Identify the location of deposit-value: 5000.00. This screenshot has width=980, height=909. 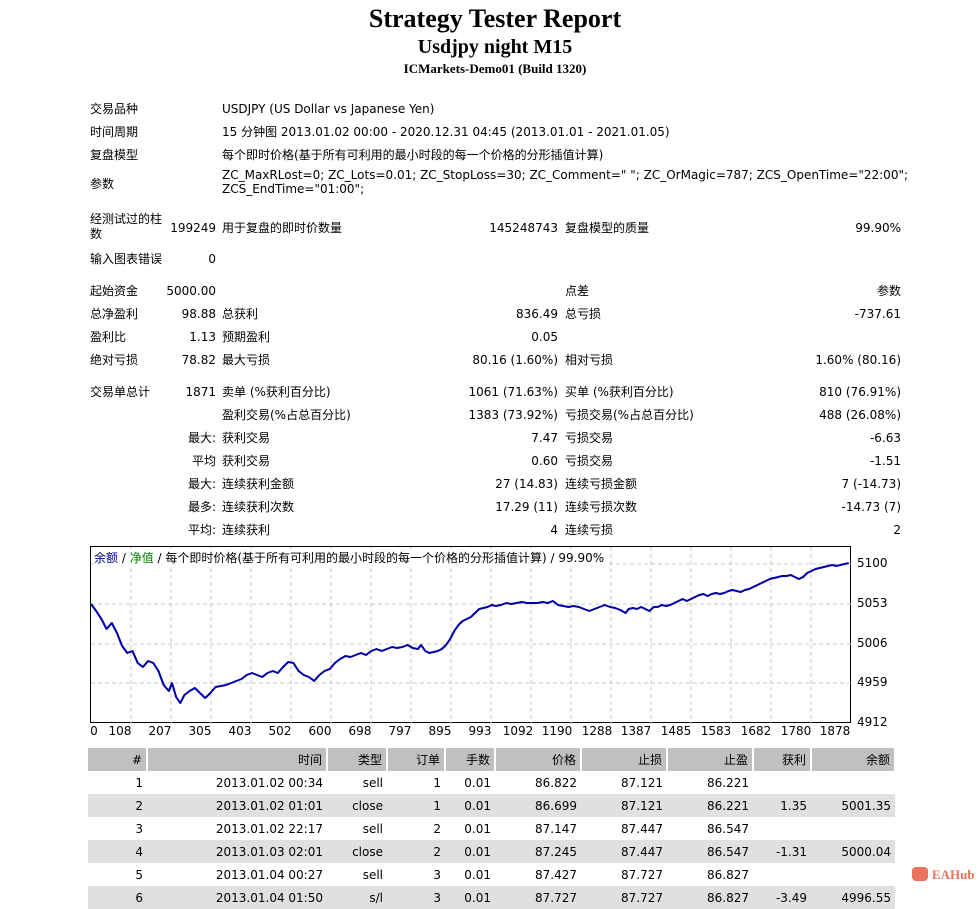
(191, 291).